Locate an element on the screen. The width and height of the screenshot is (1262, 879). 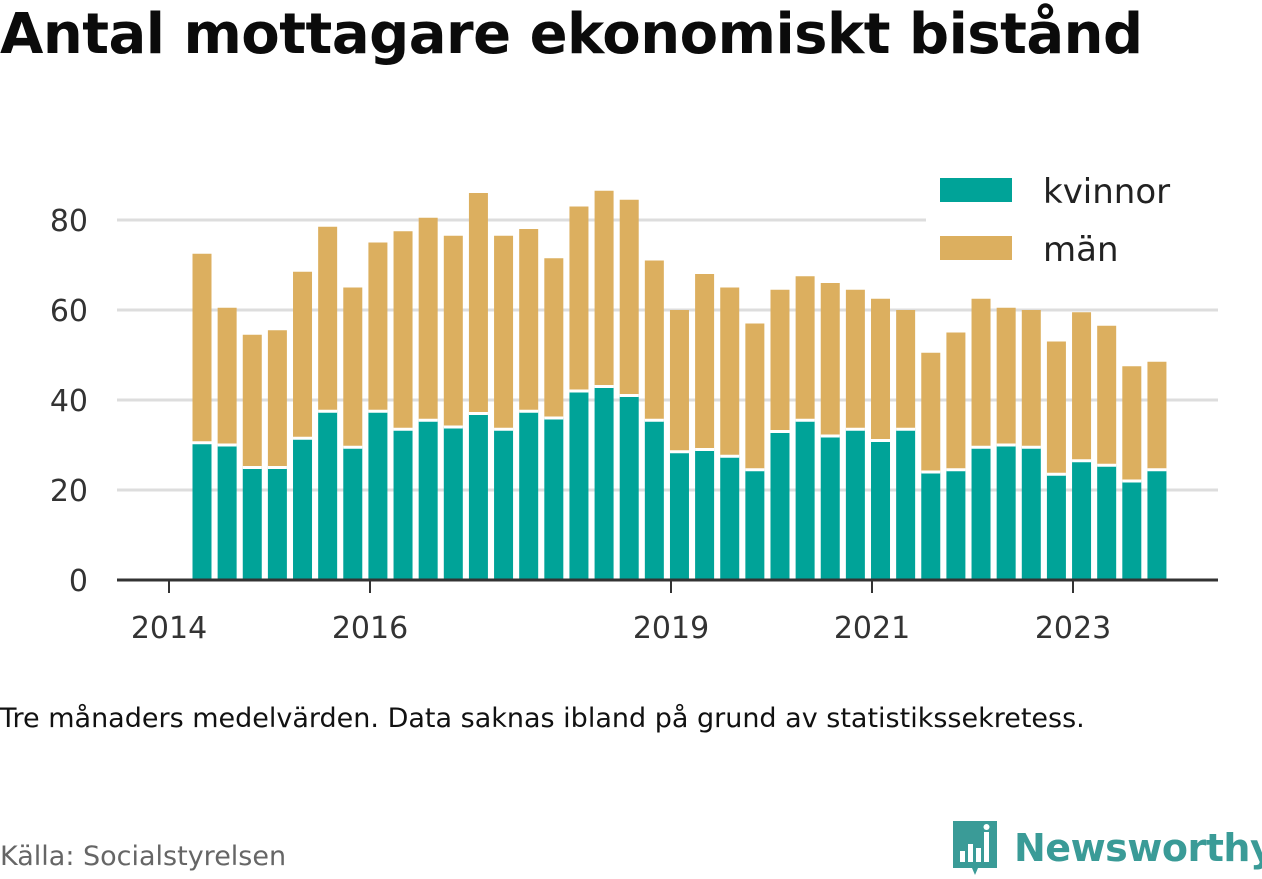
y-tick-label: 0 is located at coordinates (78, 581).